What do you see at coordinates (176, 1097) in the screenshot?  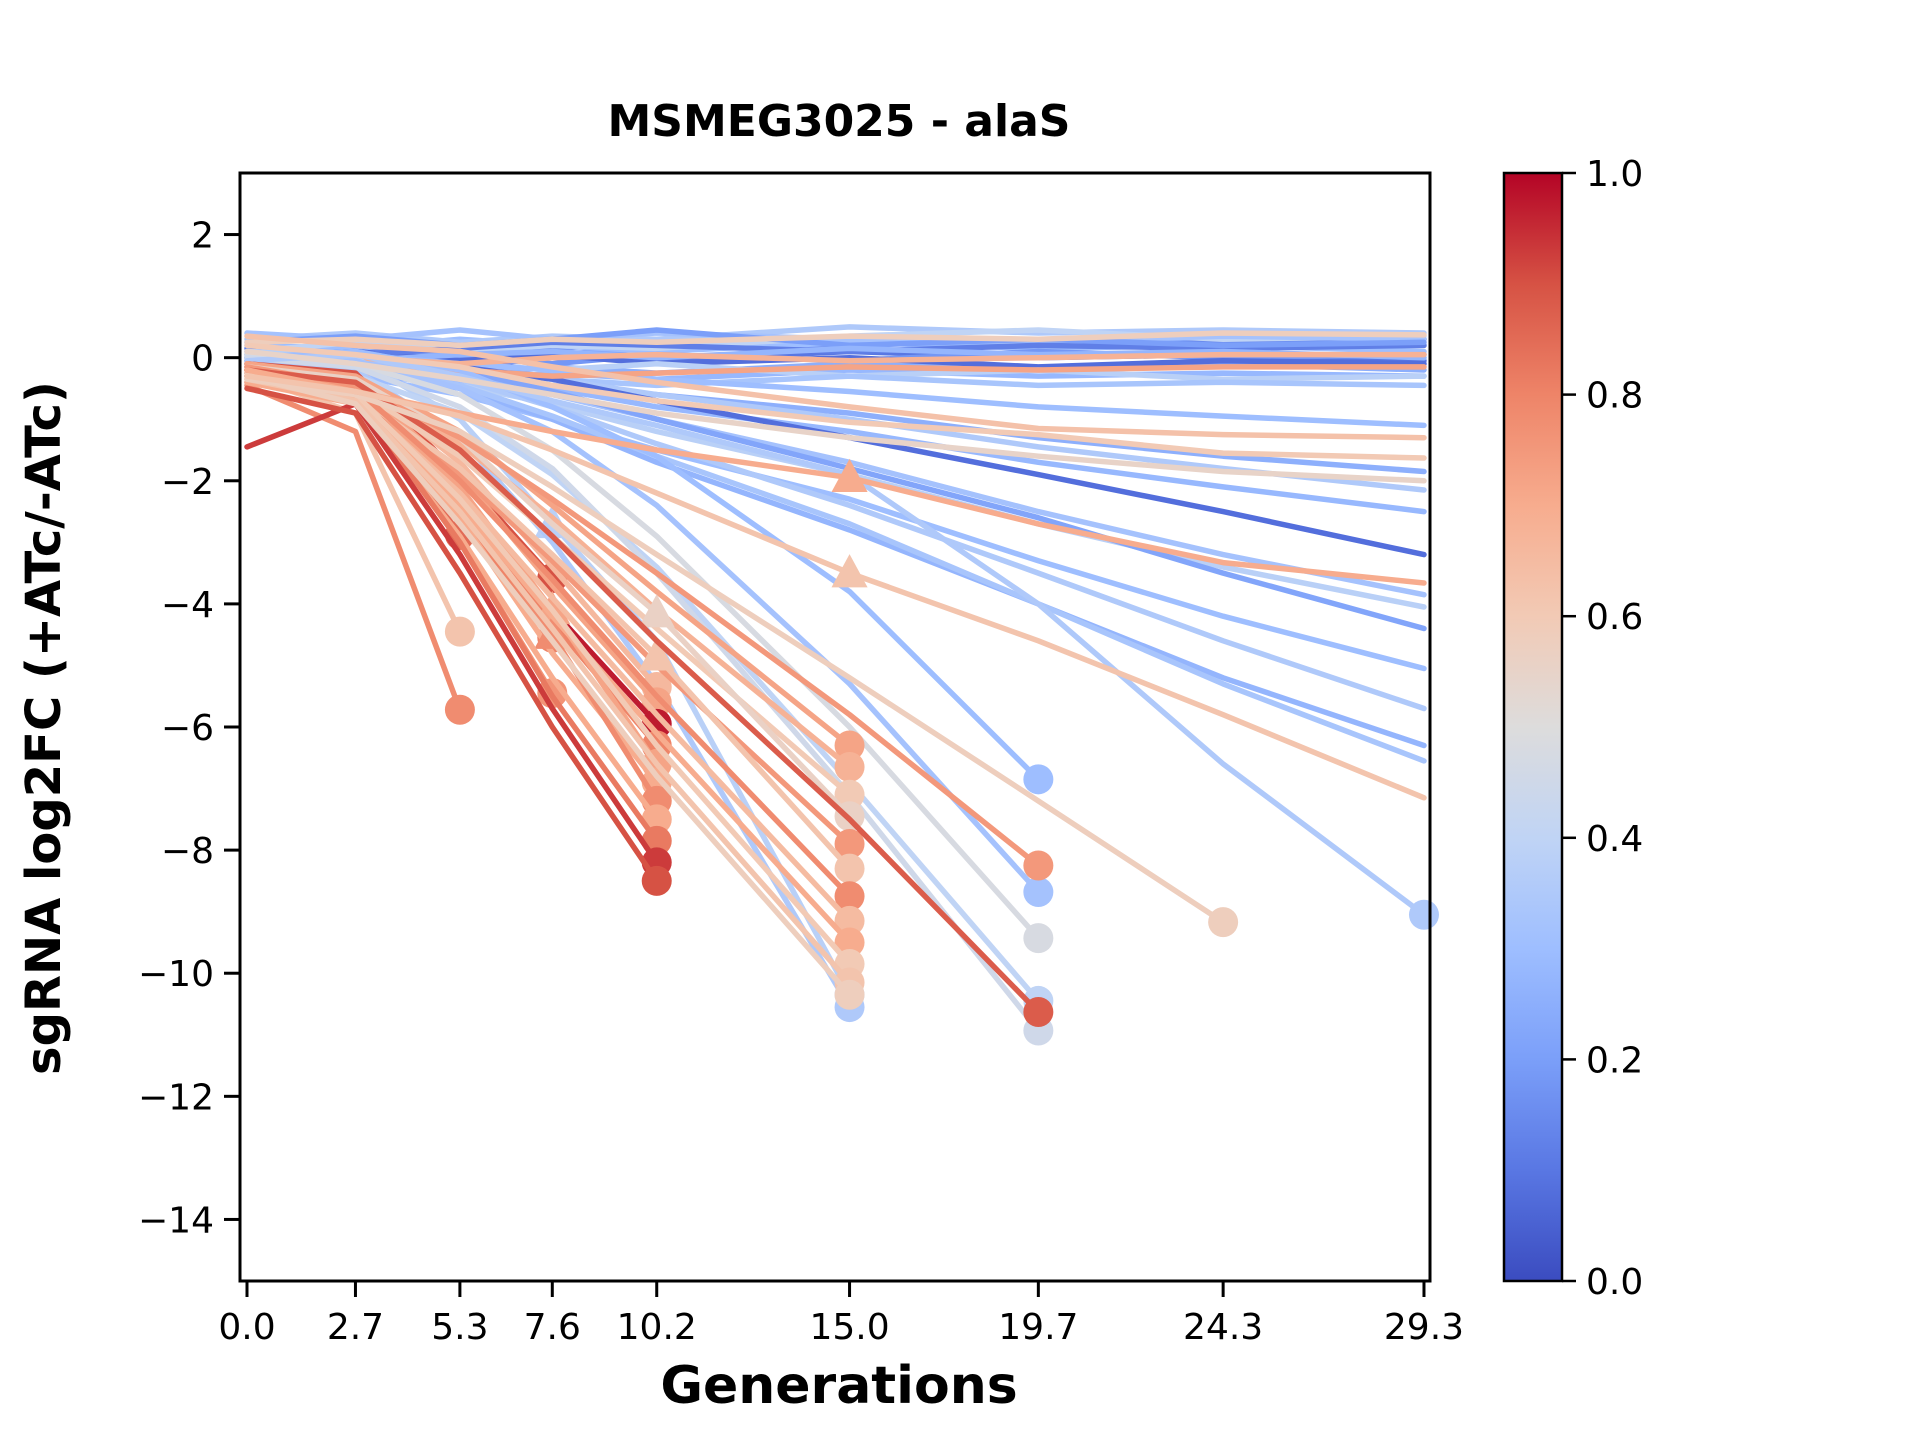 I see `y-tick-label: −12` at bounding box center [176, 1097].